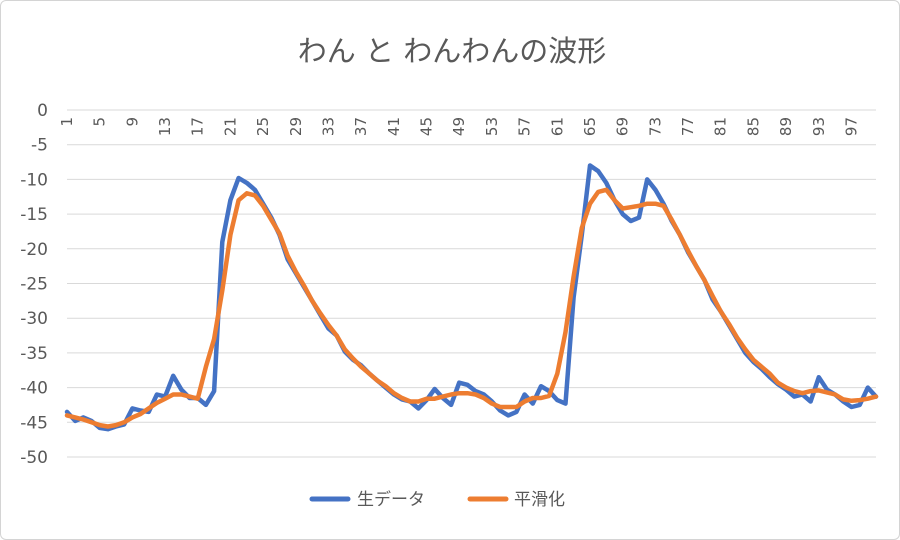  I want to click on y-tick-label: -35, so click(34, 354).